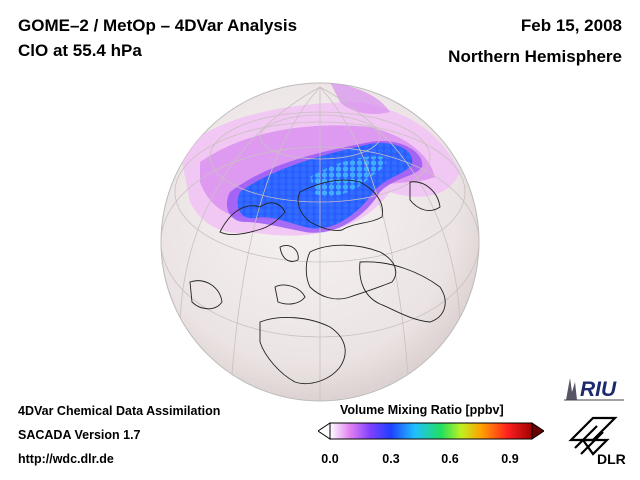 The image size is (640, 480). What do you see at coordinates (391, 459) in the screenshot?
I see `colorbar-tick-1: 0.3` at bounding box center [391, 459].